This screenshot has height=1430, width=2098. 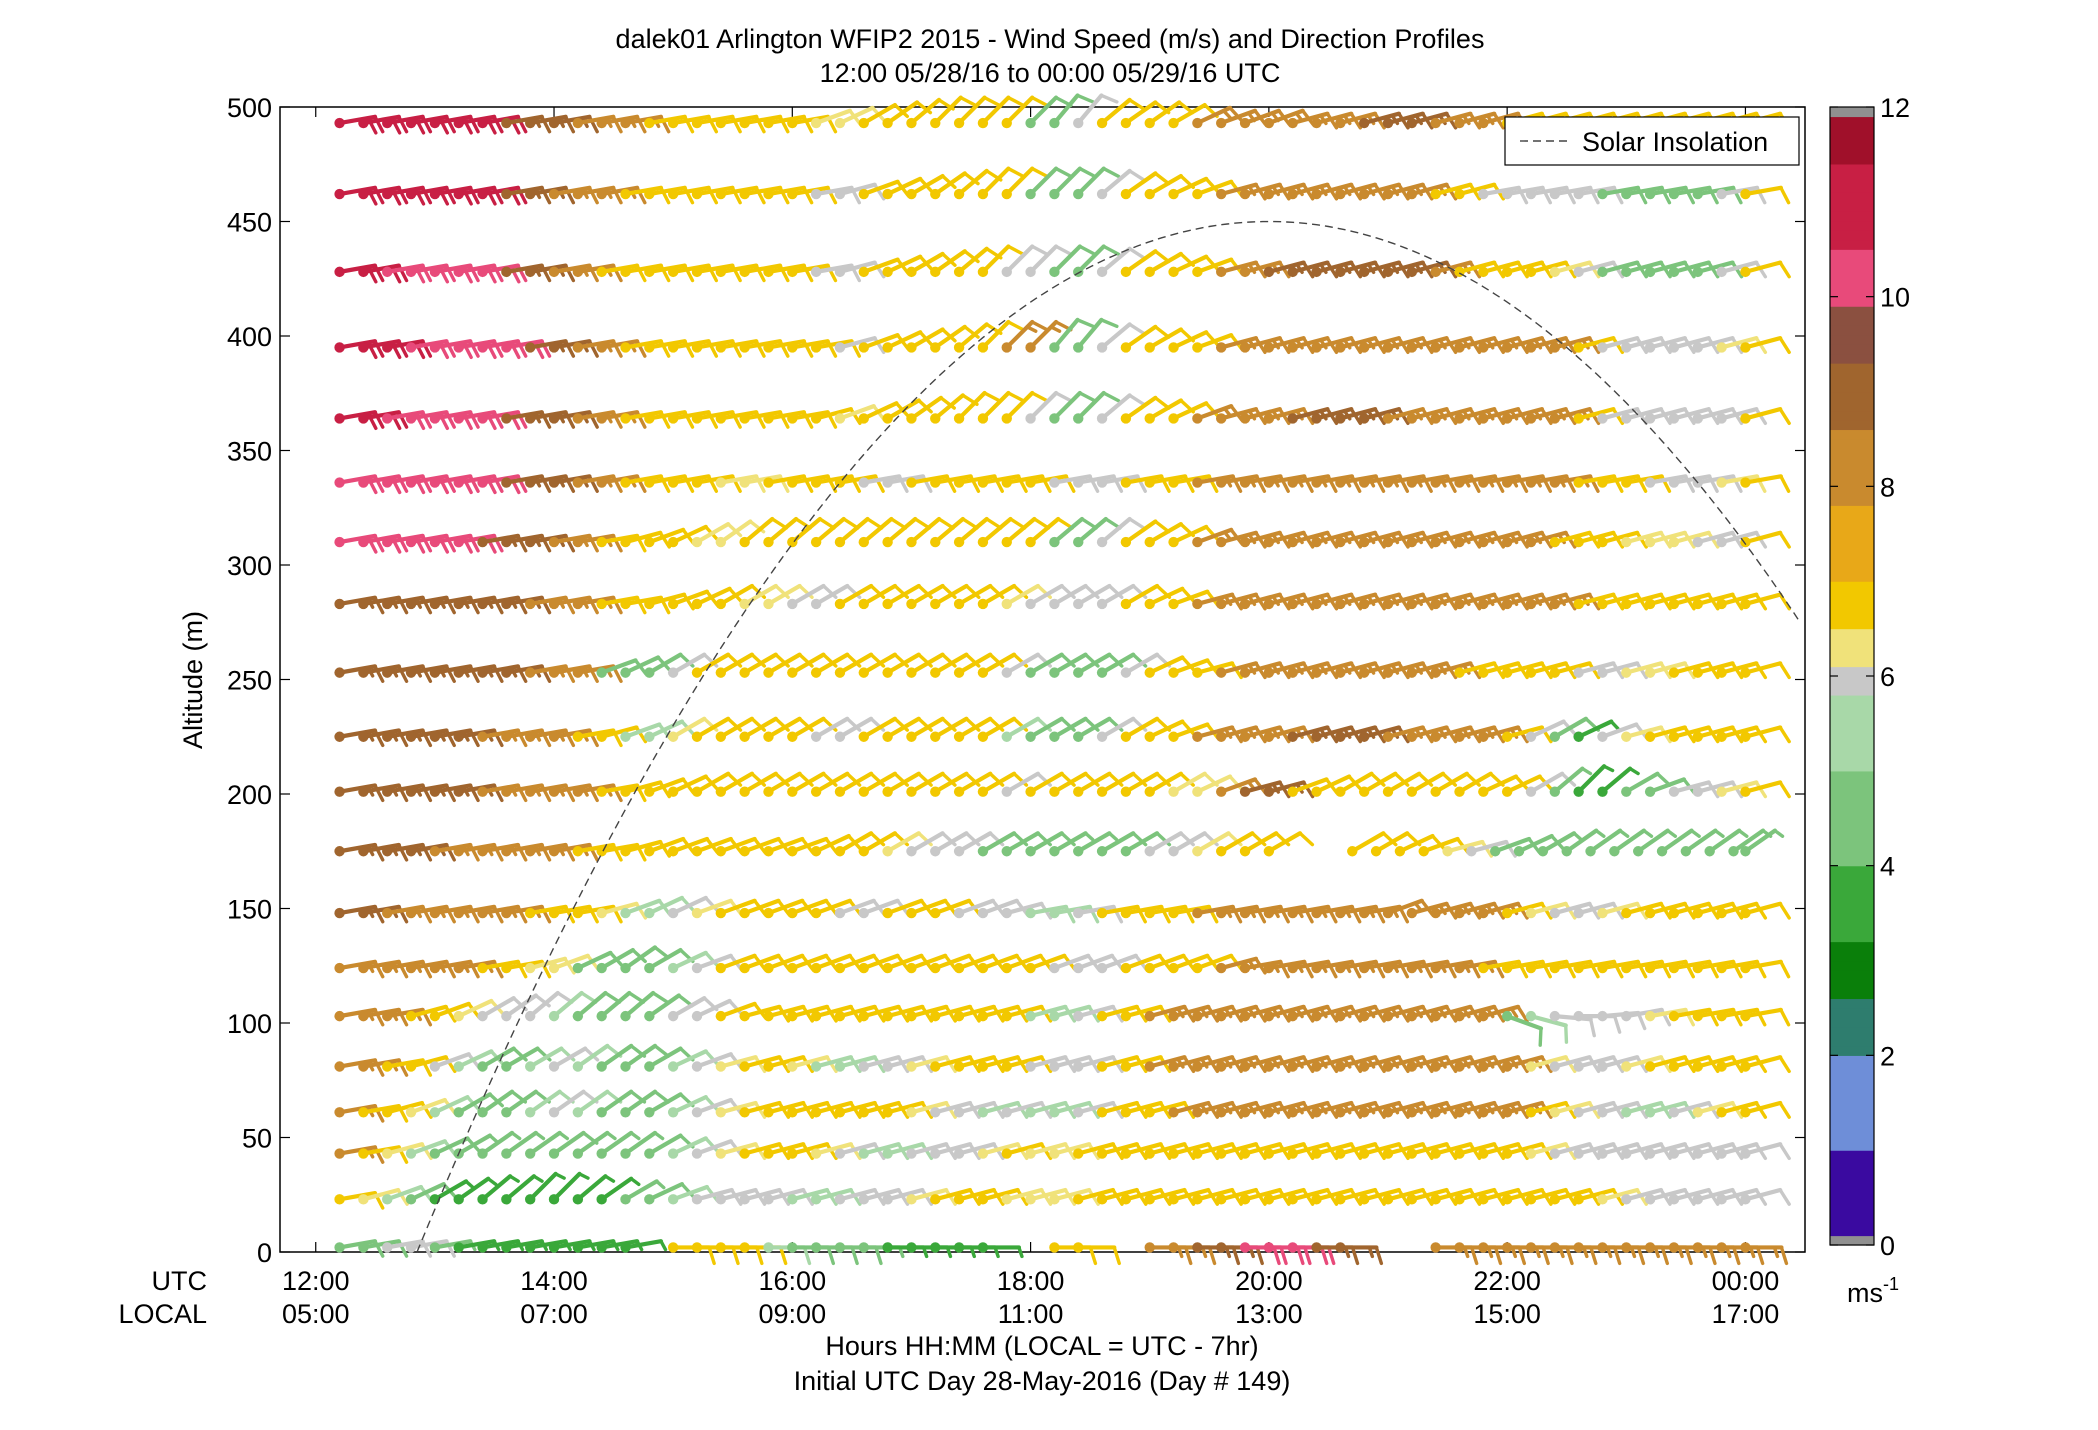 I want to click on local-row-label: LOCAL, so click(x=162, y=1314).